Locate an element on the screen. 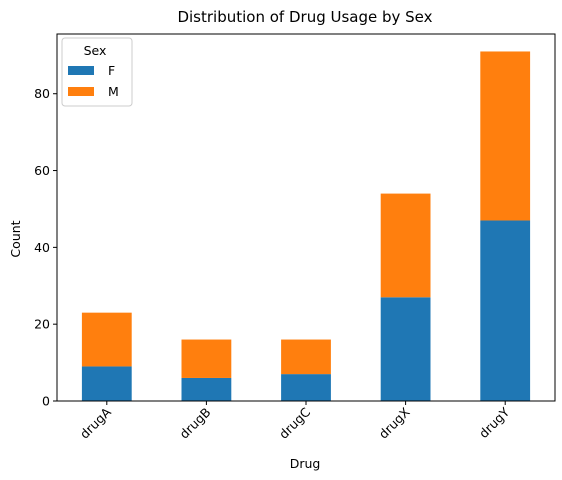 The height and width of the screenshot is (480, 562). x-tick-label-drugX: drugX is located at coordinates (394, 422).